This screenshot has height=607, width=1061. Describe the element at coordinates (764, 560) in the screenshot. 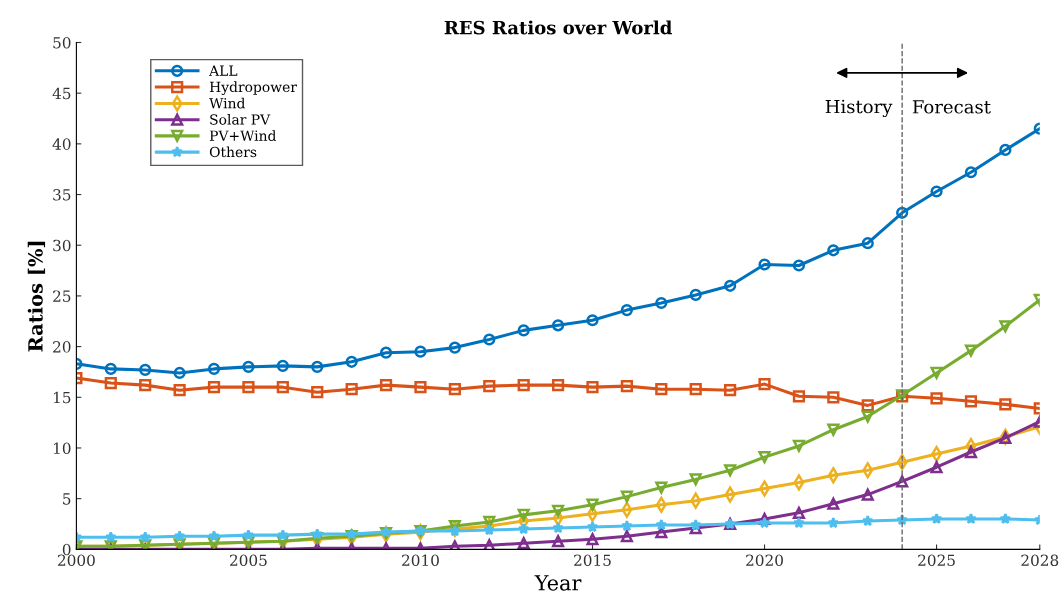

I see `x-tick-label: 2020` at that location.